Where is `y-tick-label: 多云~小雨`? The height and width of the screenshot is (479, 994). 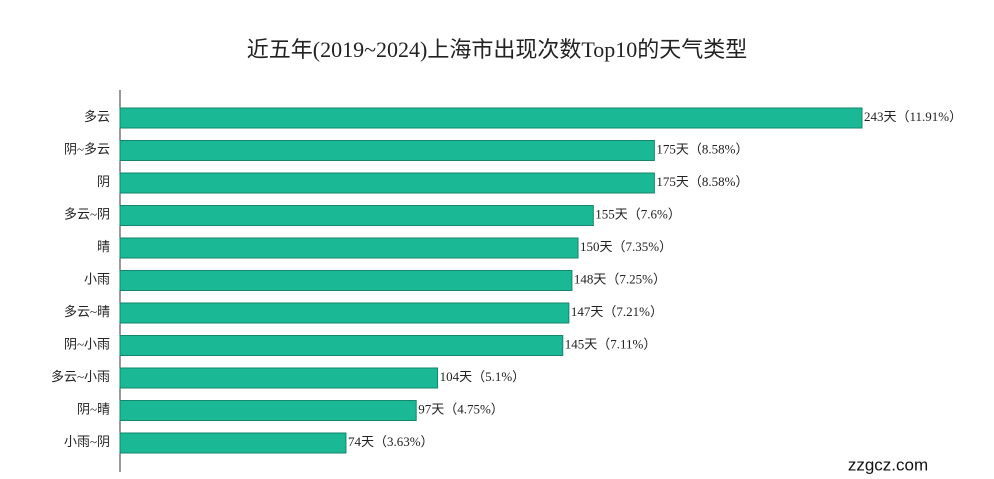 y-tick-label: 多云~小雨 is located at coordinates (80, 376).